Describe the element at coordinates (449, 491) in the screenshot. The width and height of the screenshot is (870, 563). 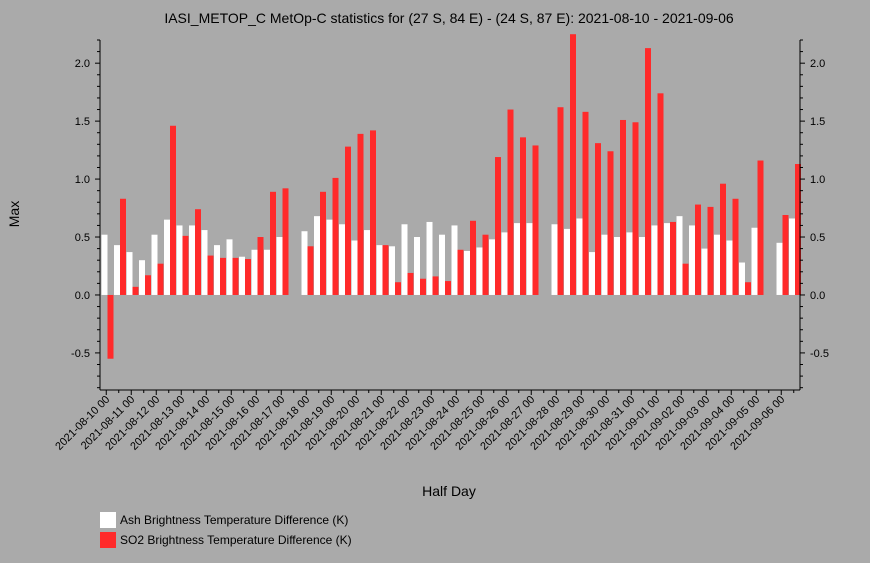
I see `x-axis-label: Half Day` at that location.